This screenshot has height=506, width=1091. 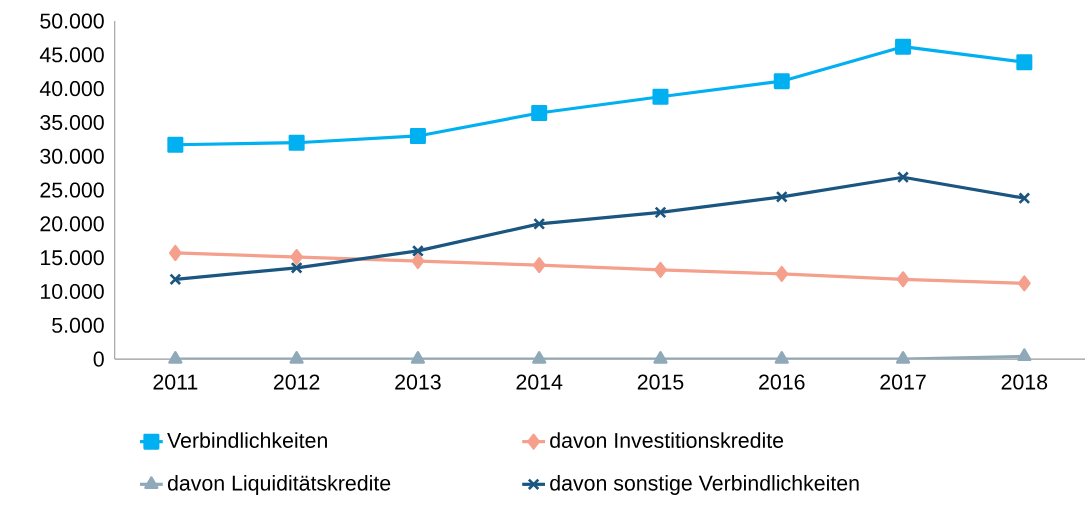 I want to click on y-tick-label: 25.000, so click(x=72, y=190).